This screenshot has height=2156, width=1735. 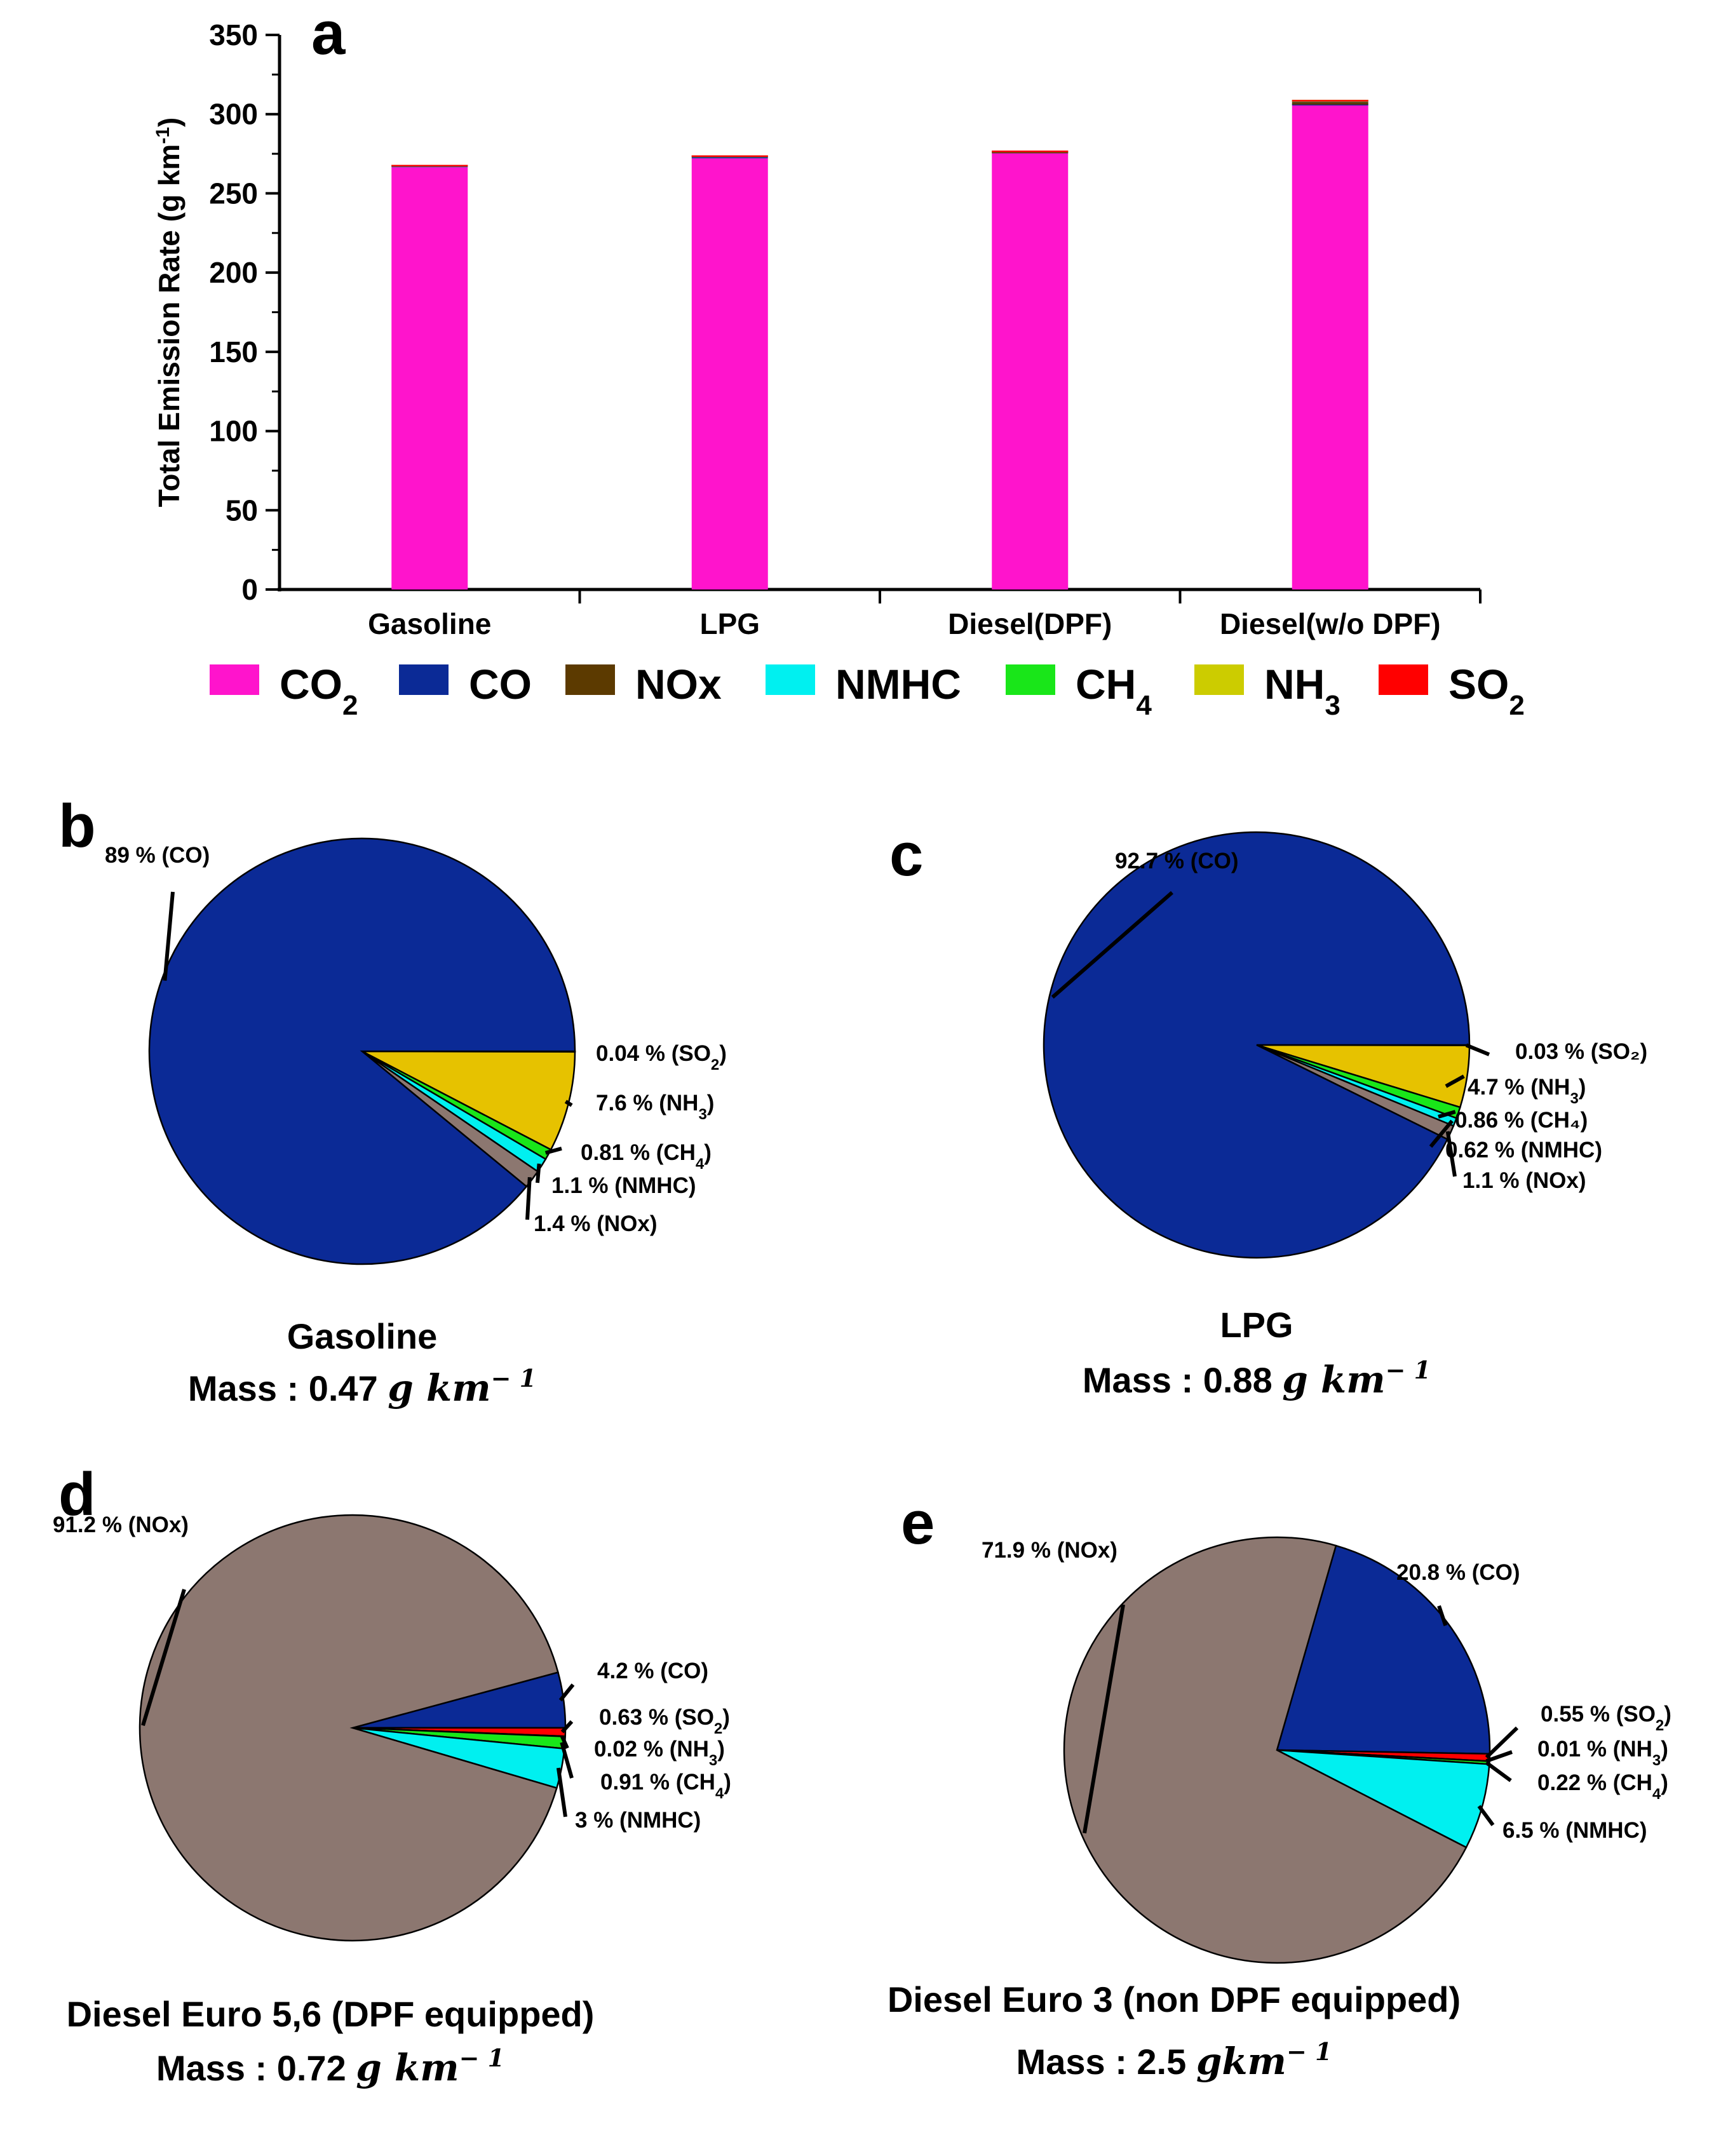 What do you see at coordinates (906, 855) in the screenshot?
I see `panel-letter-c: c` at bounding box center [906, 855].